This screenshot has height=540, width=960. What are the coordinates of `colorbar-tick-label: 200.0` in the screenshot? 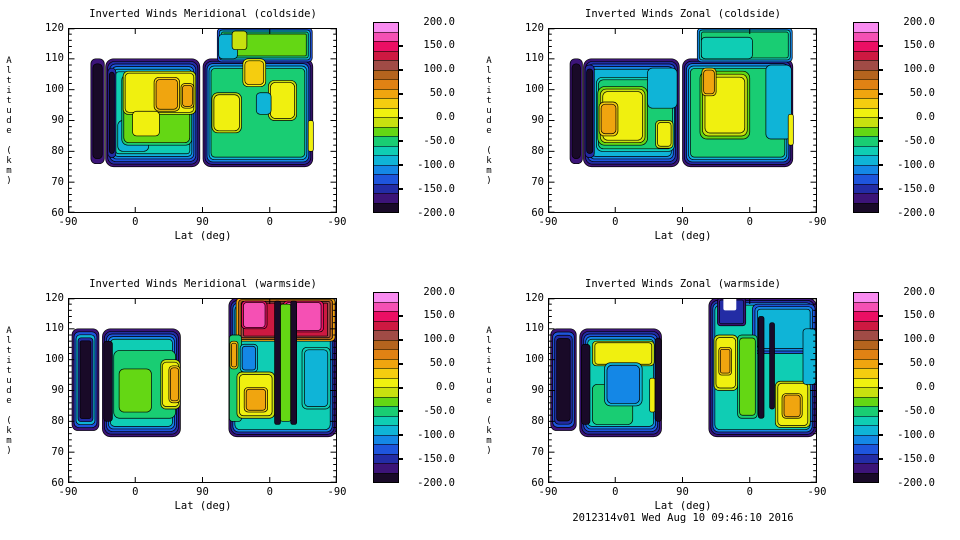 It's located at (919, 291).